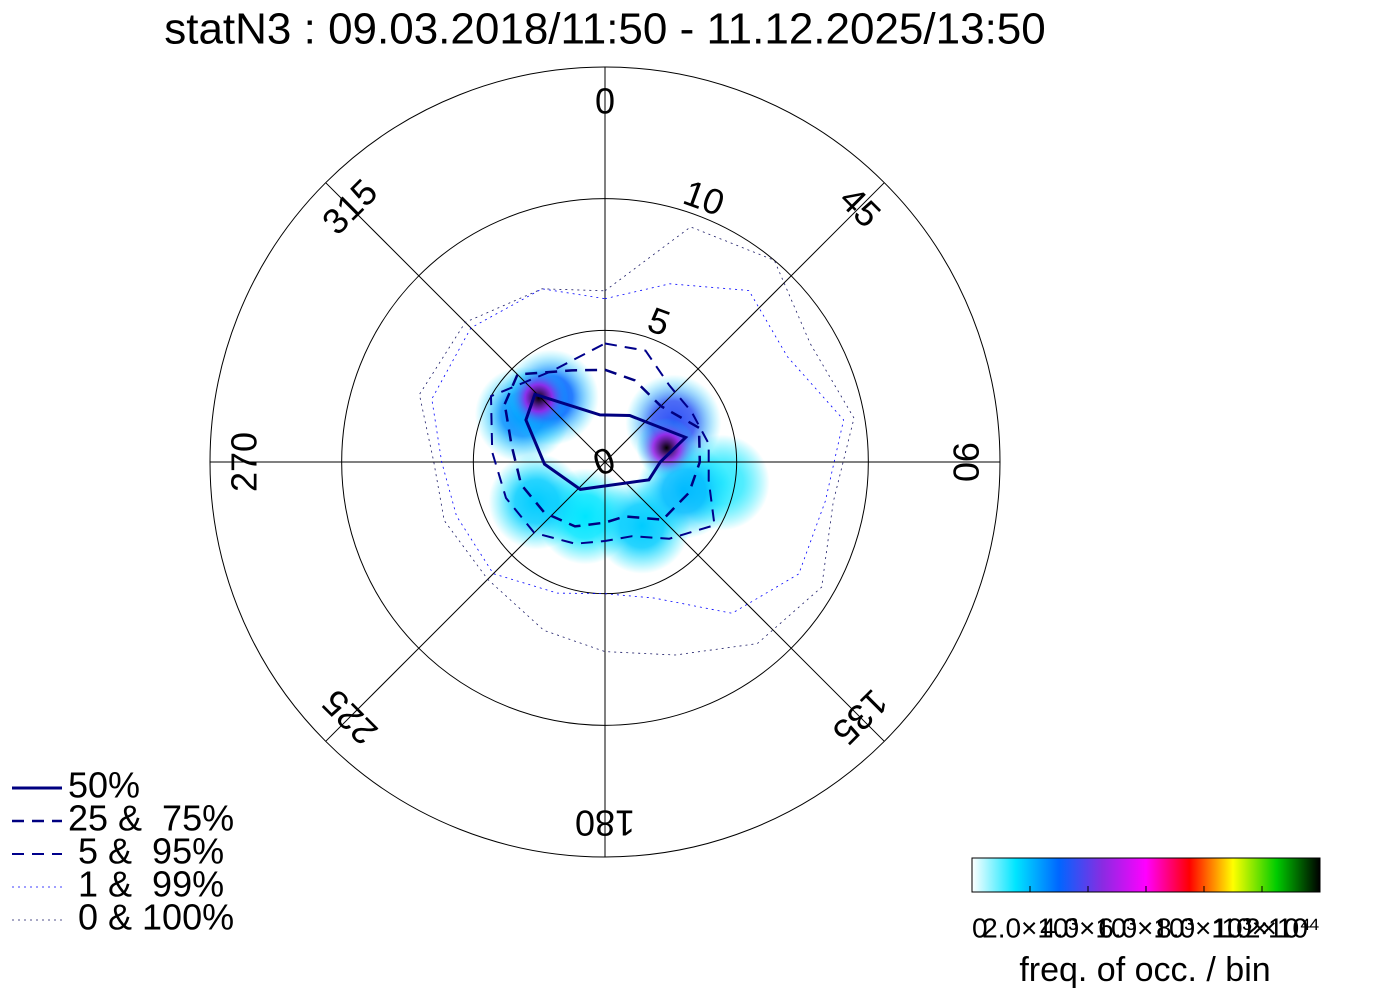 The height and width of the screenshot is (992, 1388). Describe the element at coordinates (146, 851) in the screenshot. I see `legend-label: 5 & 95%` at that location.